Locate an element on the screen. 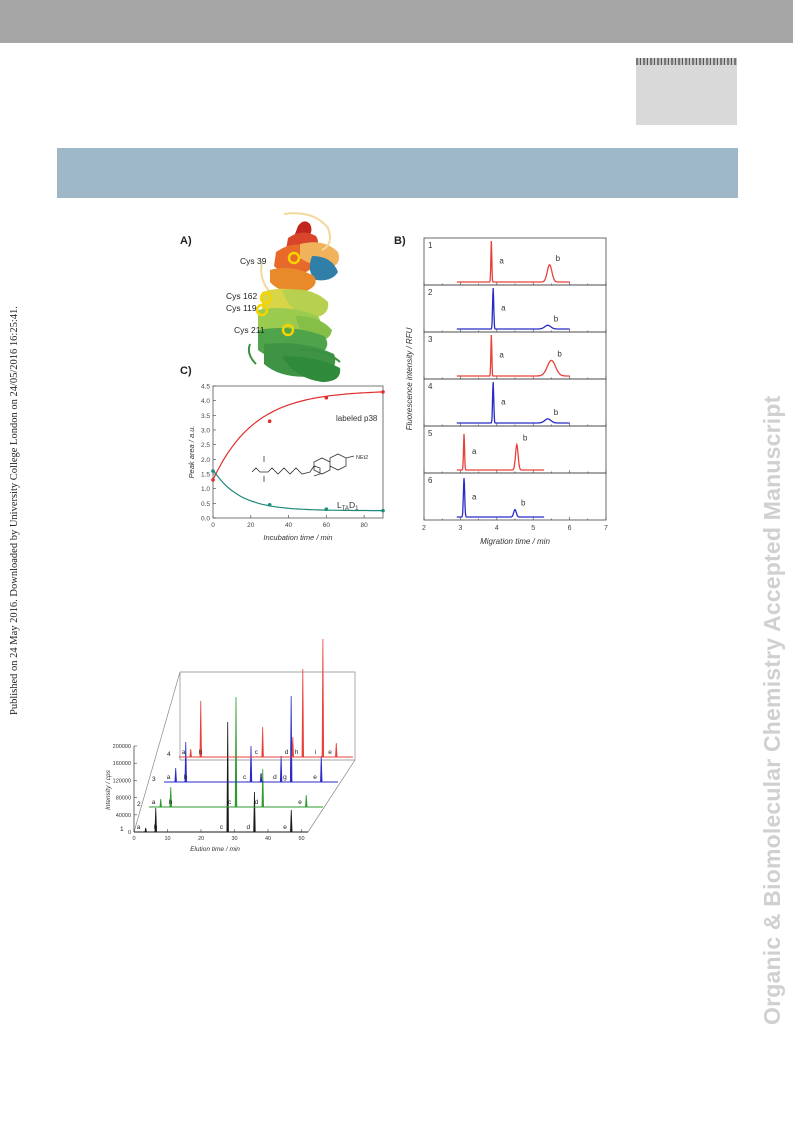 This screenshot has height=1123, width=793. series-label: LTAD1 is located at coordinates (348, 506).